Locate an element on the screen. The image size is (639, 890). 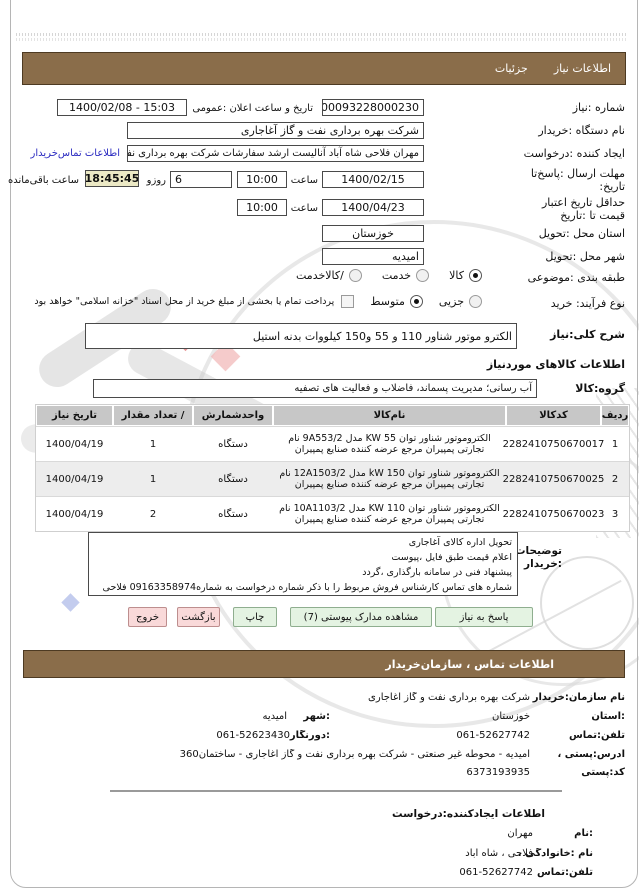
city-value: امیدیه is located at coordinates (274, 716).